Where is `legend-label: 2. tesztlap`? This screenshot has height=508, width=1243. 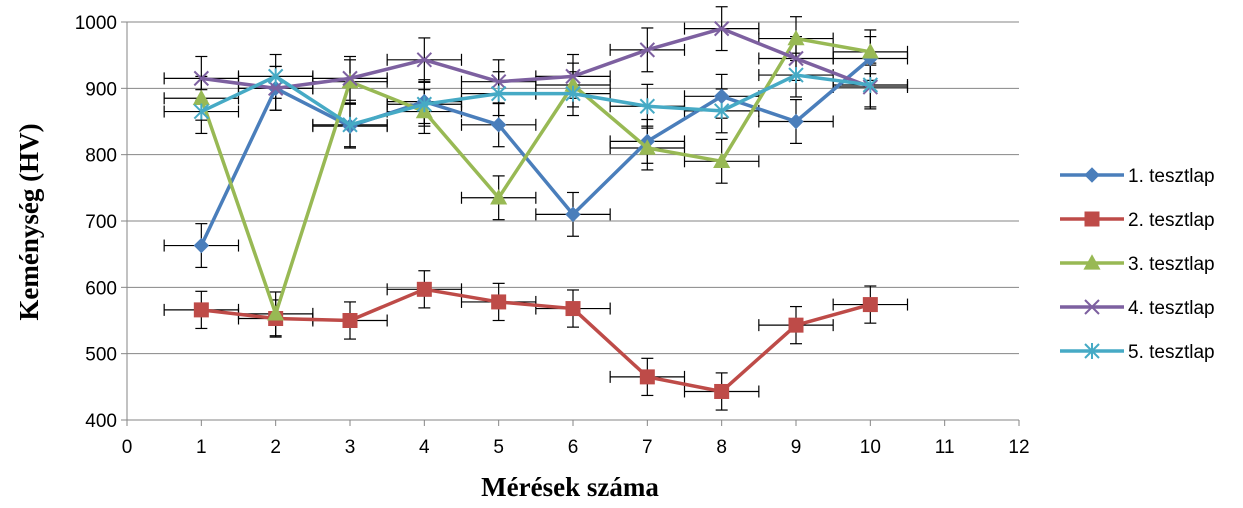 legend-label: 2. tesztlap is located at coordinates (1171, 220).